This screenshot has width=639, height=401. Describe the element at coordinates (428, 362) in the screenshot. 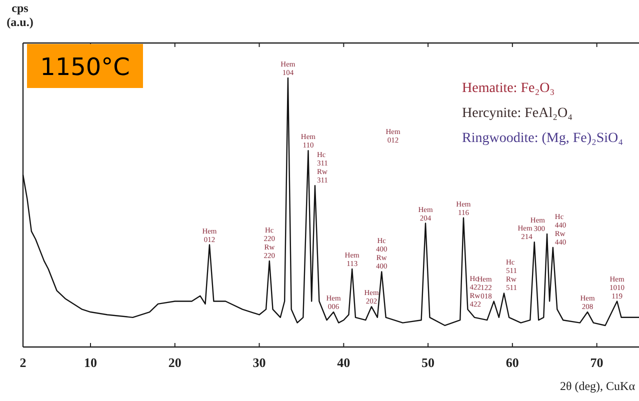

I see `x-tick-label: 50` at that location.